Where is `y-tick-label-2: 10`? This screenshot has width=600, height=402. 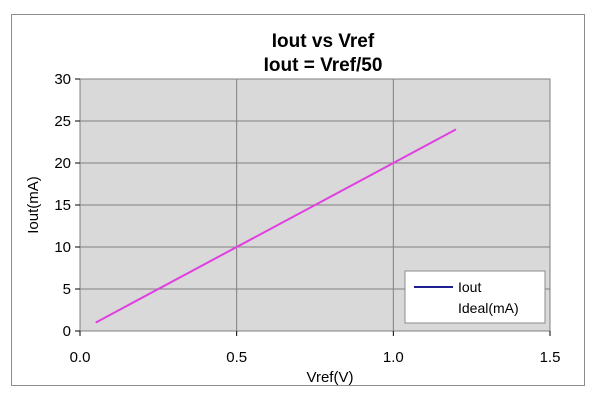
y-tick-label-2: 10 is located at coordinates (62, 247).